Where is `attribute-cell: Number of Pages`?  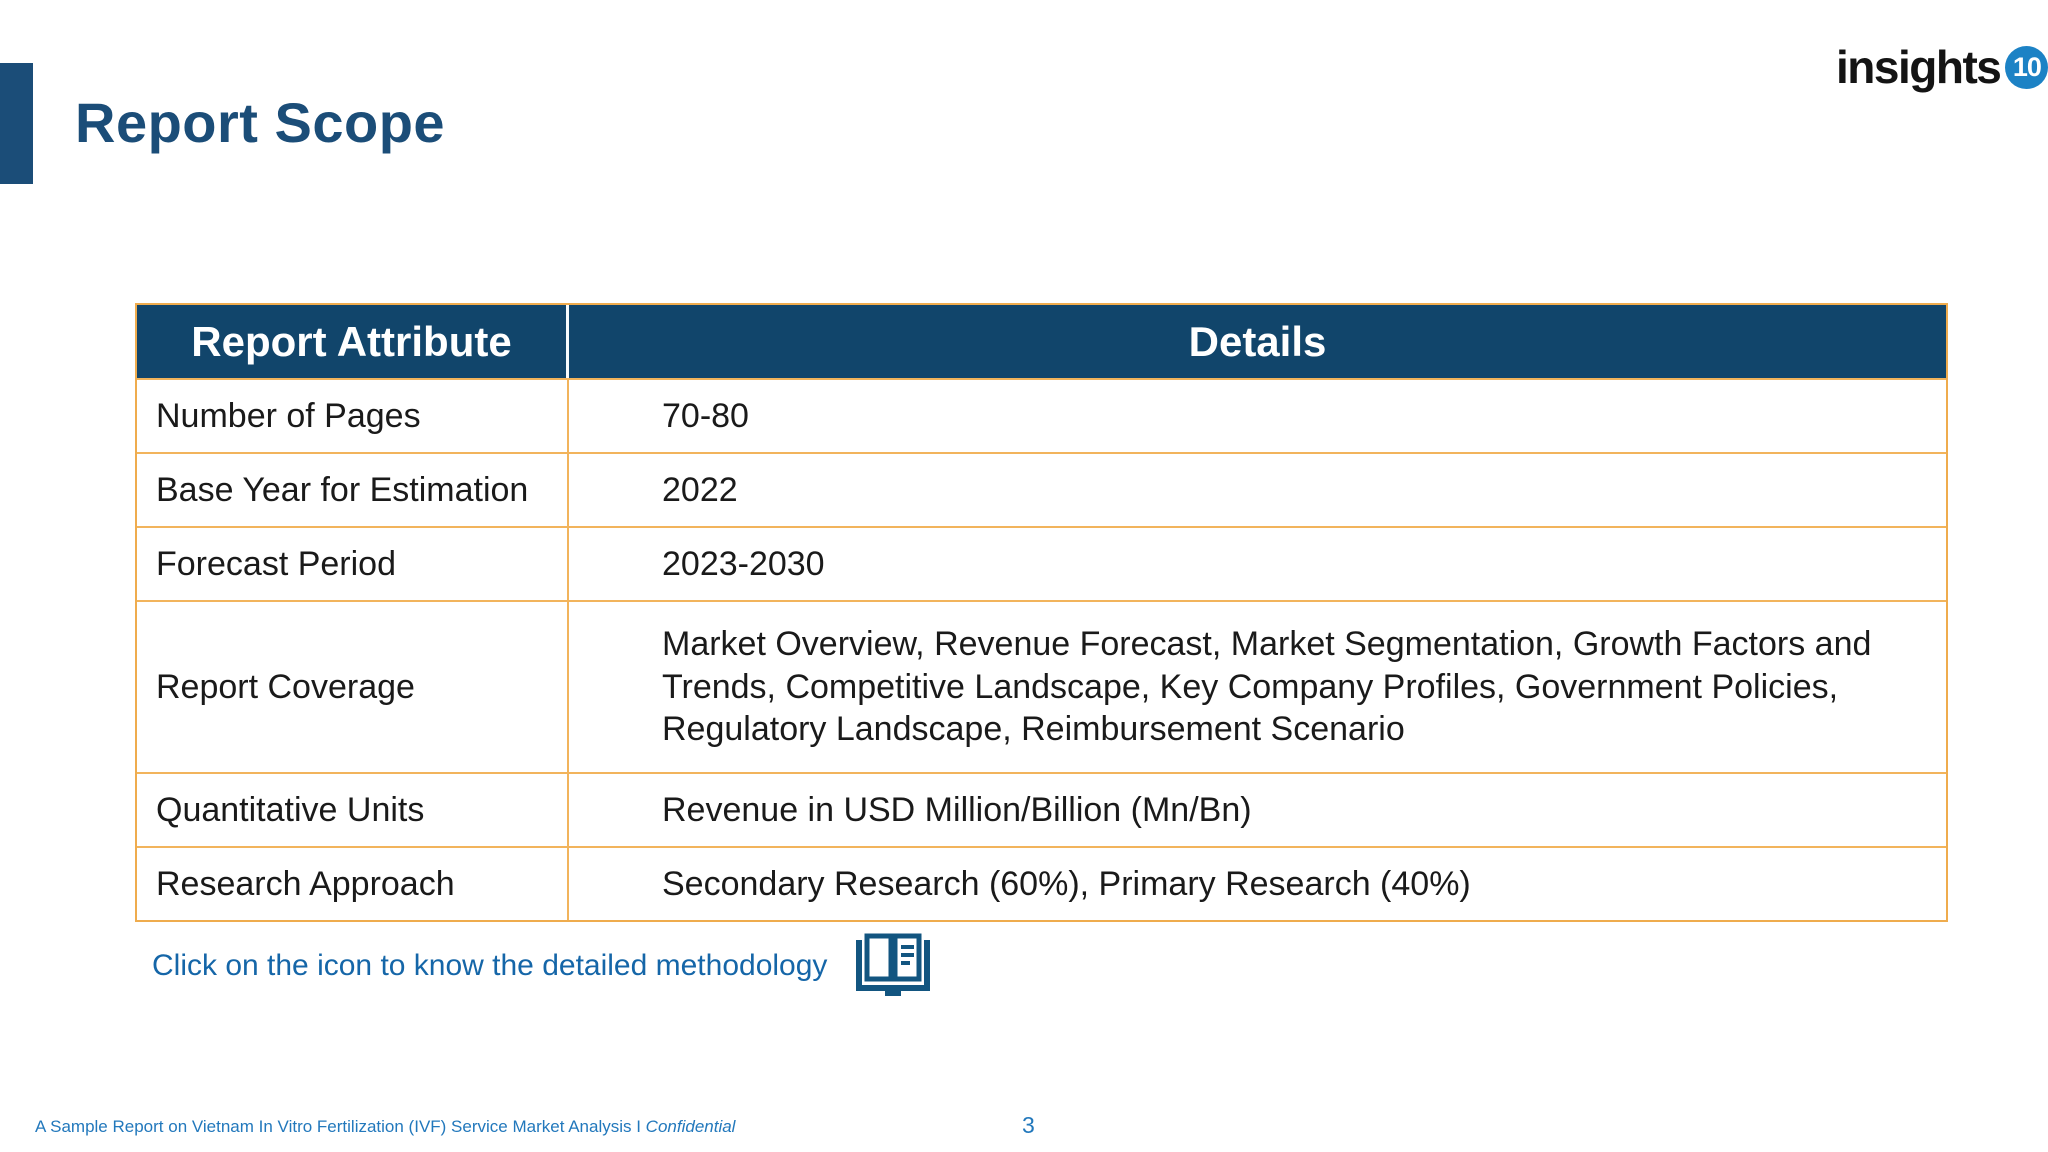 attribute-cell: Number of Pages is located at coordinates (353, 416).